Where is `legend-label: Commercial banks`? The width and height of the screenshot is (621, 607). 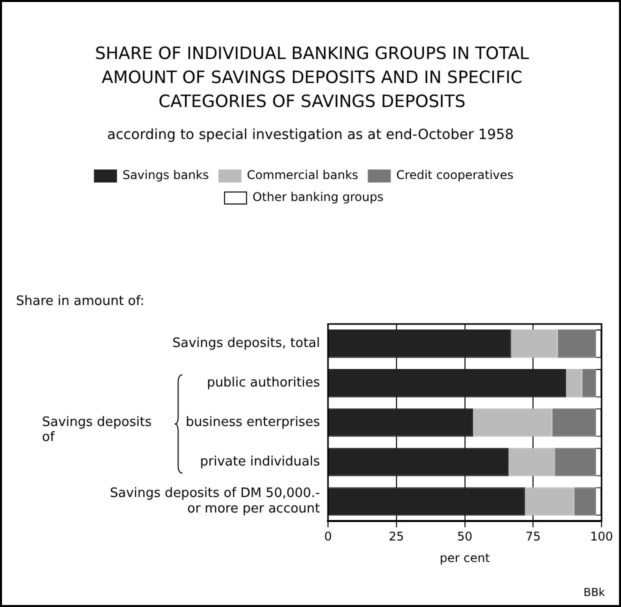 legend-label: Commercial banks is located at coordinates (302, 175).